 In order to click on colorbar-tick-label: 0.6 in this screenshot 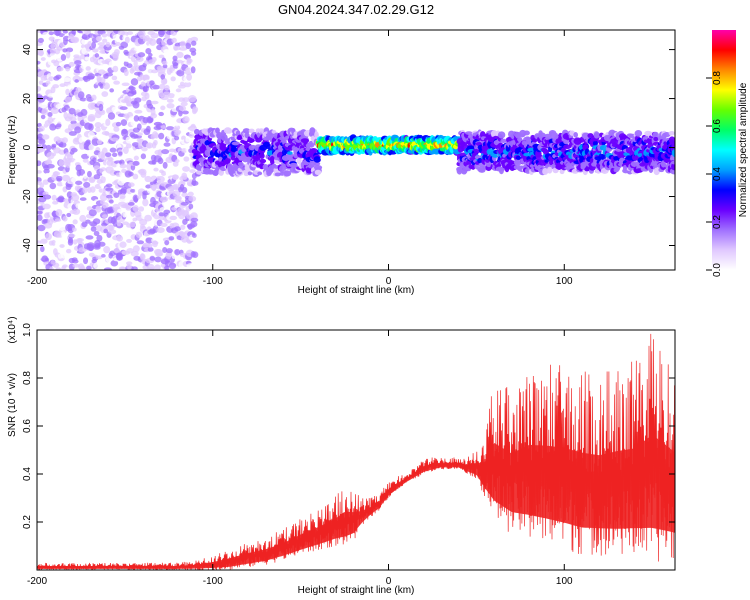, I will do `click(717, 126)`.